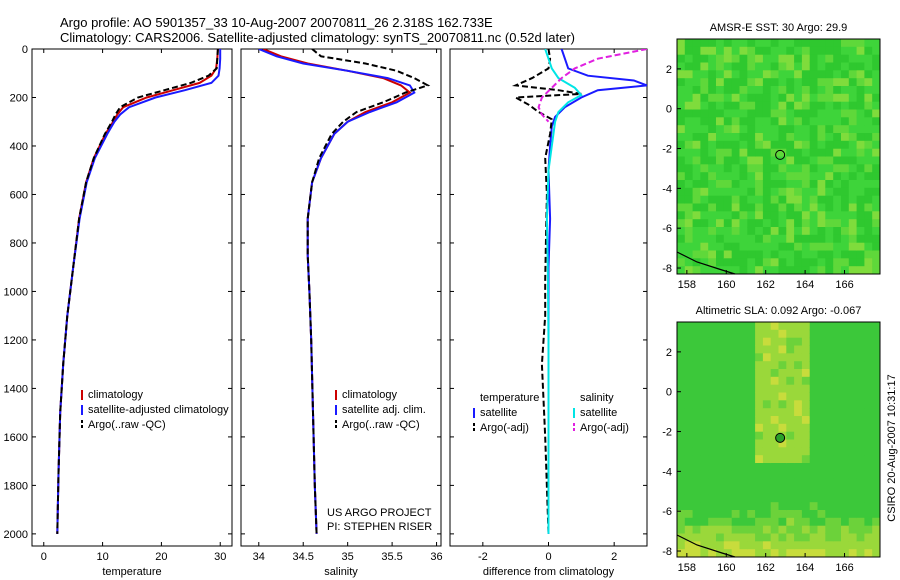 This screenshot has width=900, height=580. I want to click on y-tick-label: 0, so click(669, 393).